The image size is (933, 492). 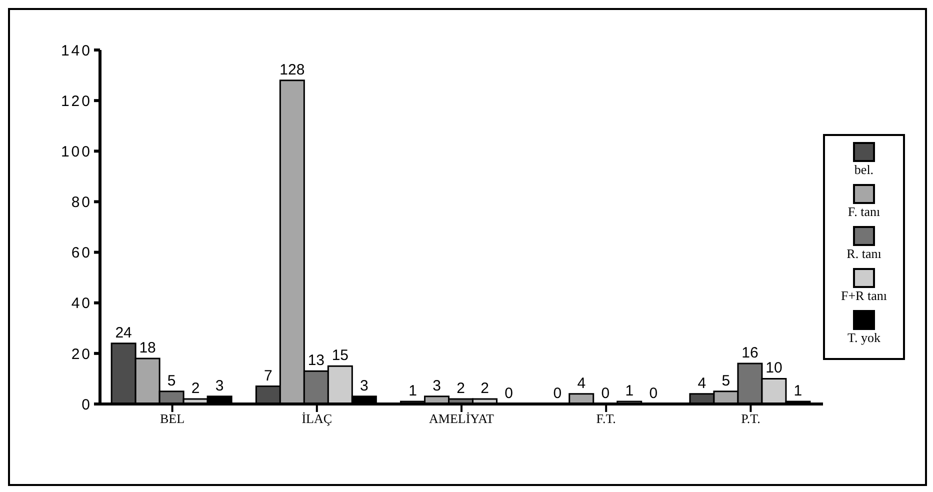 I want to click on y-tick-label: 20, so click(x=81, y=354).